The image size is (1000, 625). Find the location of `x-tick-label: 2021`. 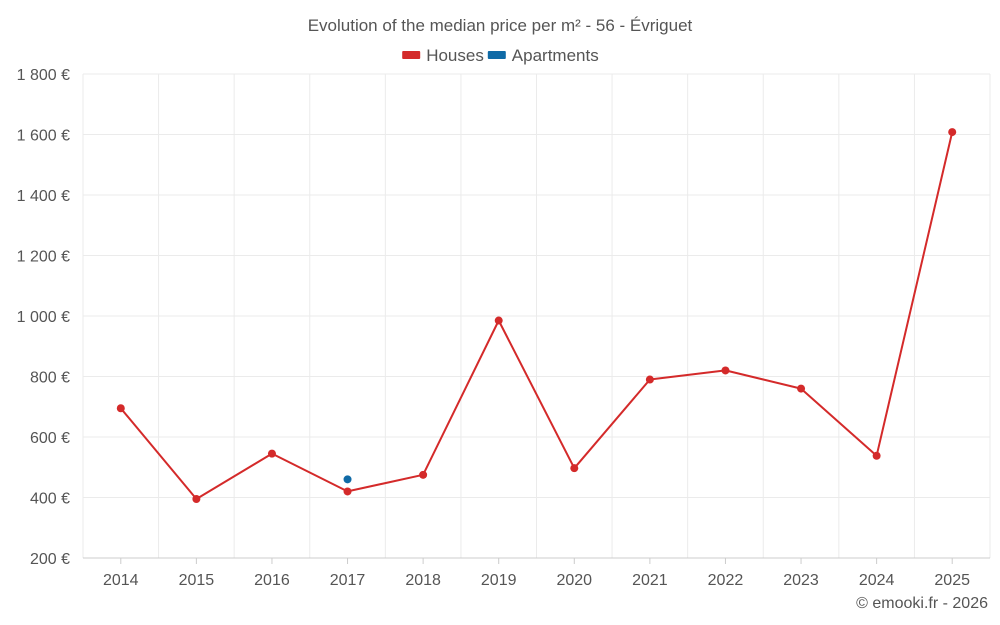

x-tick-label: 2021 is located at coordinates (650, 580).